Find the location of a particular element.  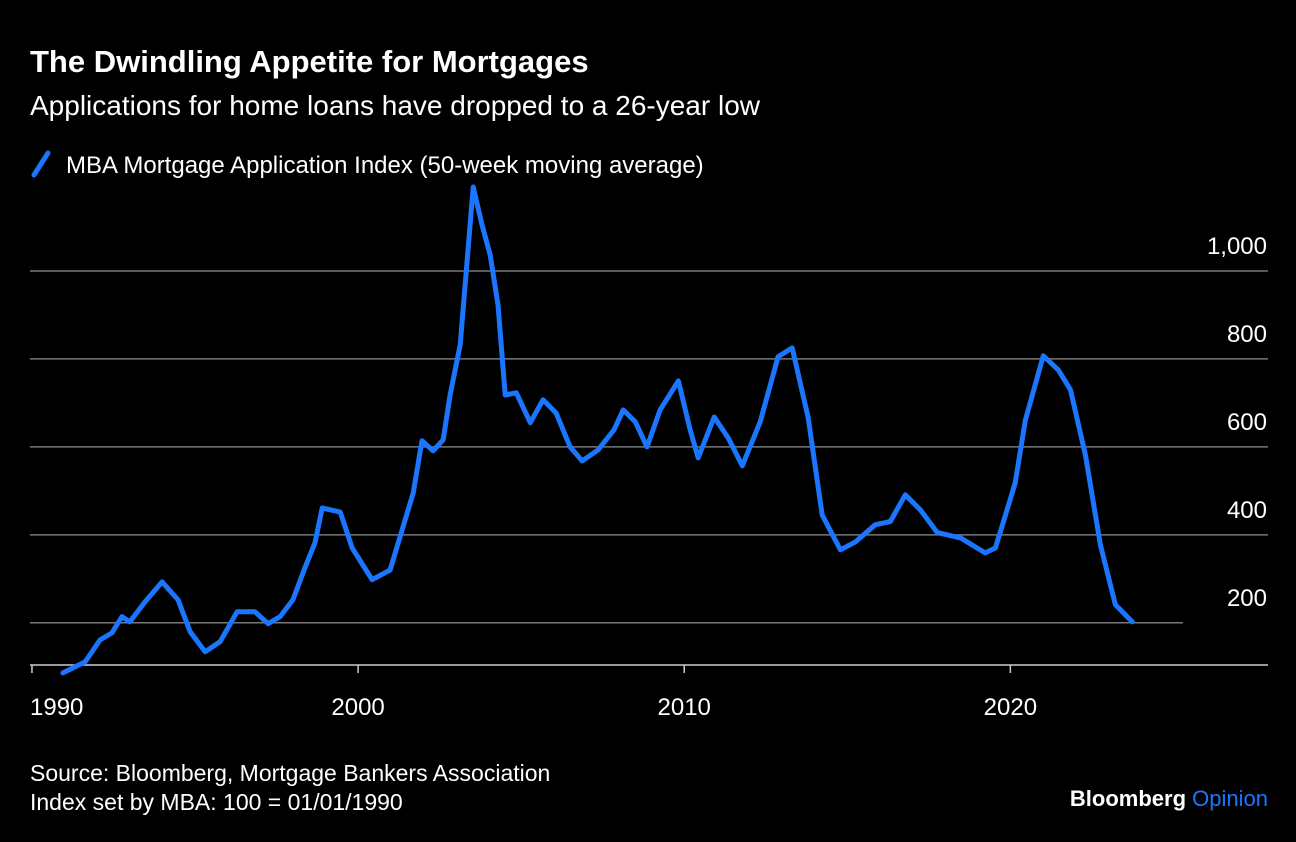

chart-title: The Dwindling Appetite for Mortgages is located at coordinates (309, 61).